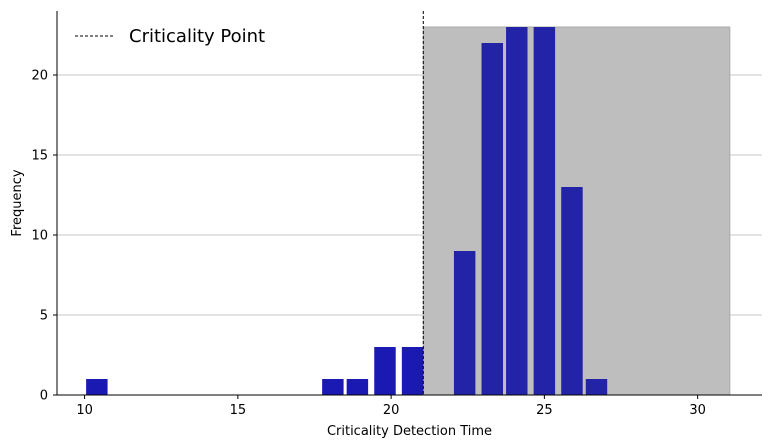 The image size is (771, 448). Describe the element at coordinates (238, 410) in the screenshot. I see `x-tick-label: 15` at that location.